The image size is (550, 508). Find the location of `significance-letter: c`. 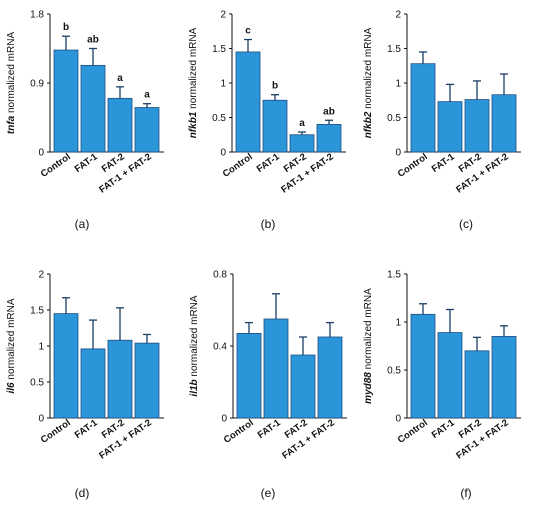

significance-letter: c is located at coordinates (248, 31).